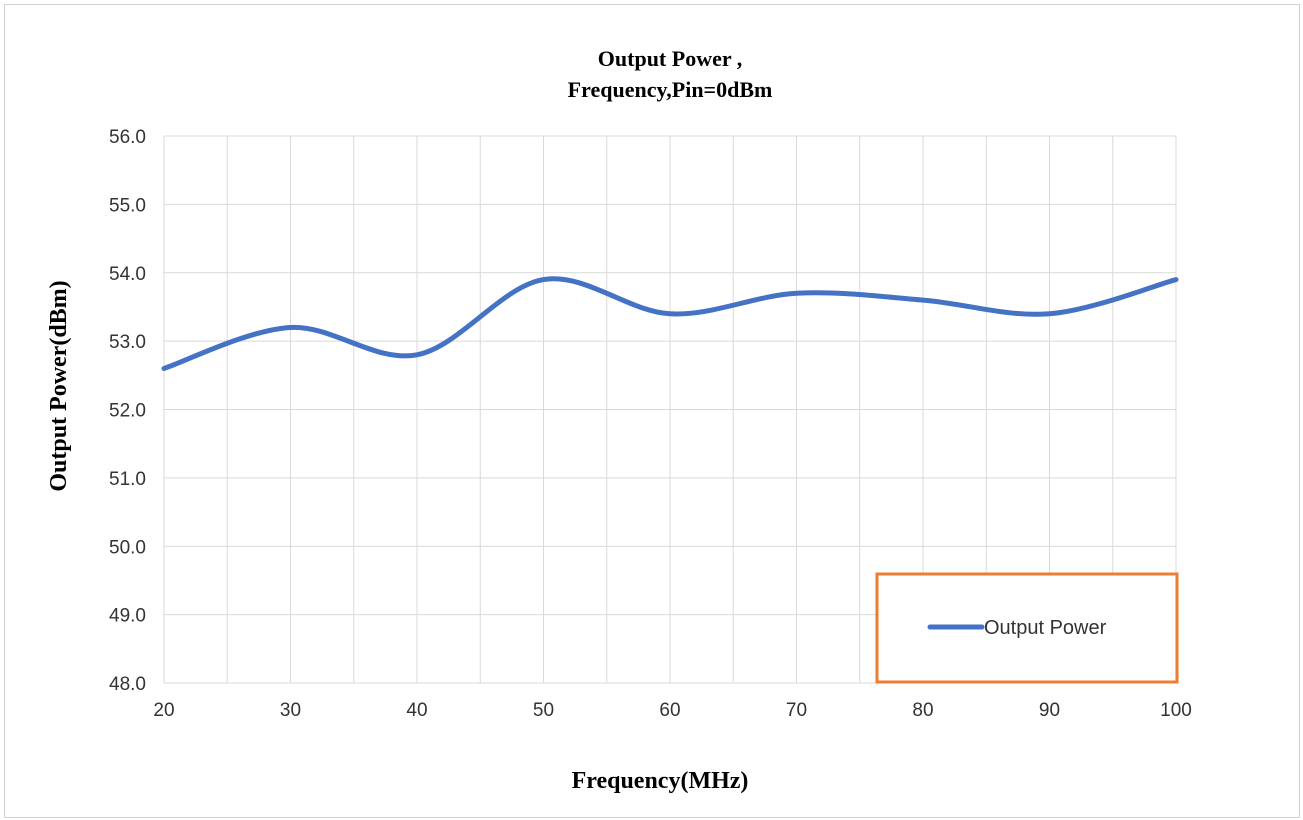 This screenshot has height=820, width=1303. I want to click on y-tick-label: 48.0, so click(127, 684).